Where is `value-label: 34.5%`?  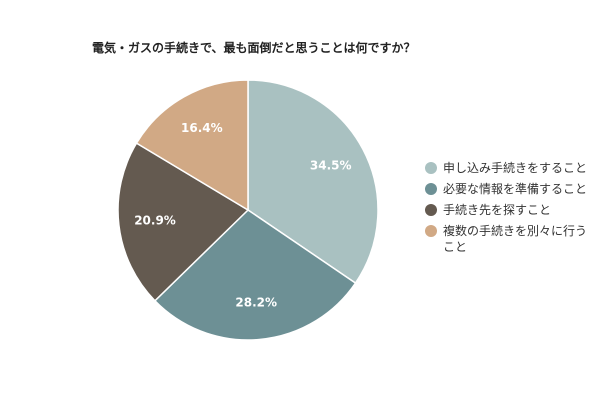 value-label: 34.5% is located at coordinates (331, 166).